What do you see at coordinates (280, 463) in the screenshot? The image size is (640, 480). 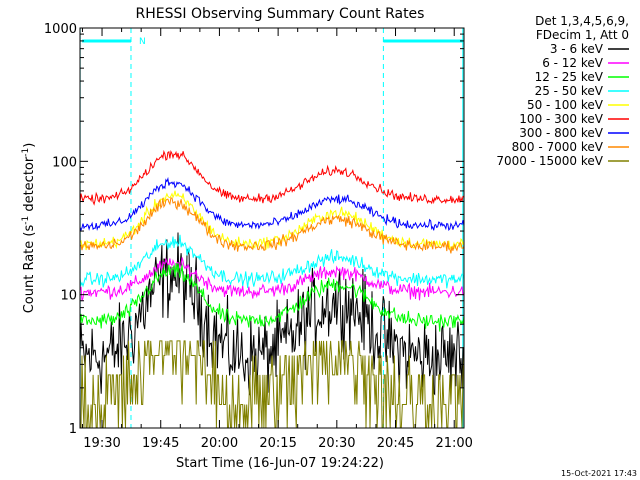 I see `x-axis-label: Start Time (16-Jun-07 19:24:22)` at bounding box center [280, 463].